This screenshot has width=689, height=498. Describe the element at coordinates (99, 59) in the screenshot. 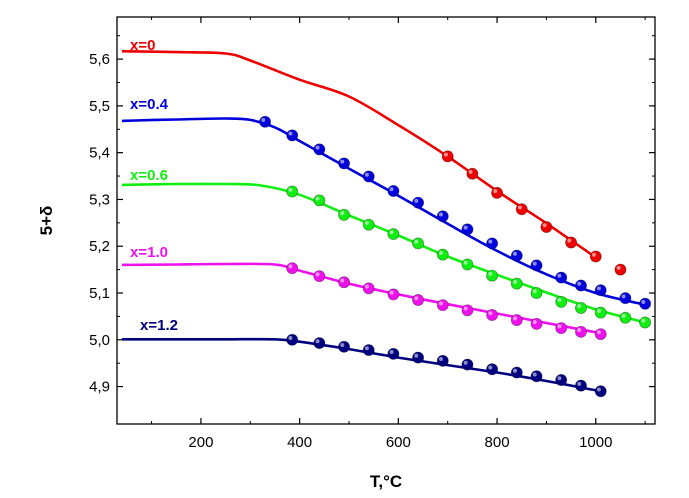

I see `y-tick-label: 5,6` at that location.